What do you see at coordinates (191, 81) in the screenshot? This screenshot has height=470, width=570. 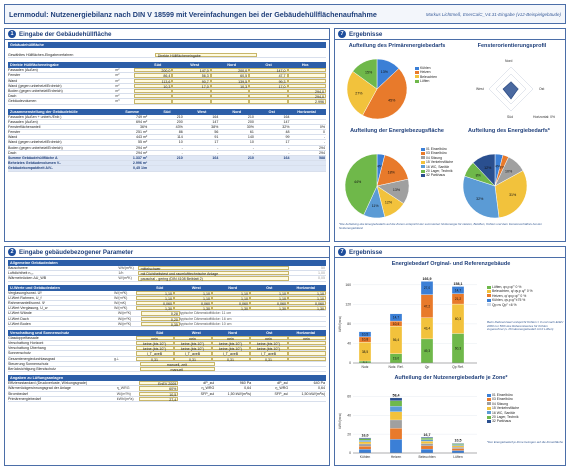 I see `input-cell: 90,7` at bounding box center [191, 81].